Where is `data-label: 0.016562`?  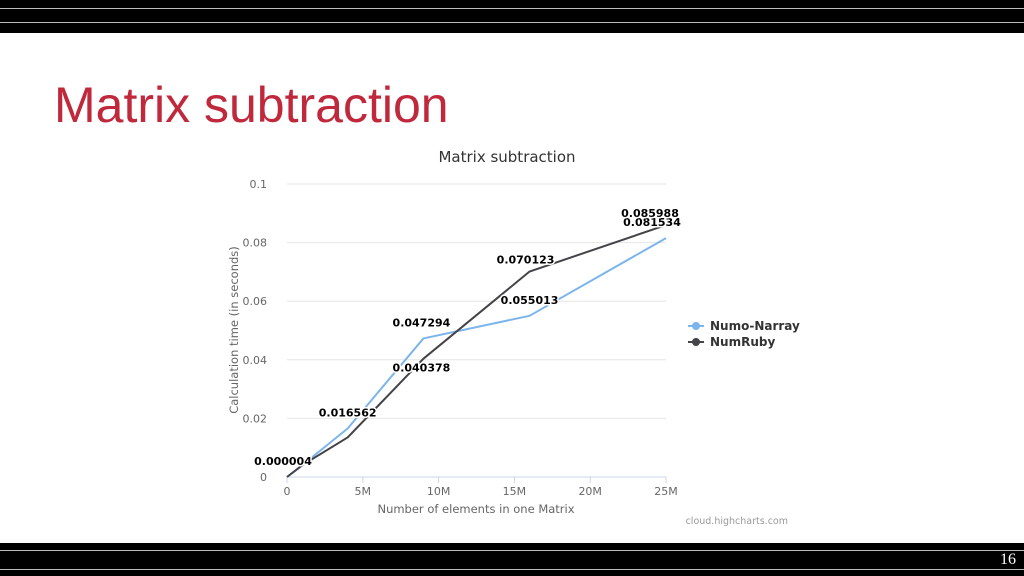
data-label: 0.016562 is located at coordinates (348, 412).